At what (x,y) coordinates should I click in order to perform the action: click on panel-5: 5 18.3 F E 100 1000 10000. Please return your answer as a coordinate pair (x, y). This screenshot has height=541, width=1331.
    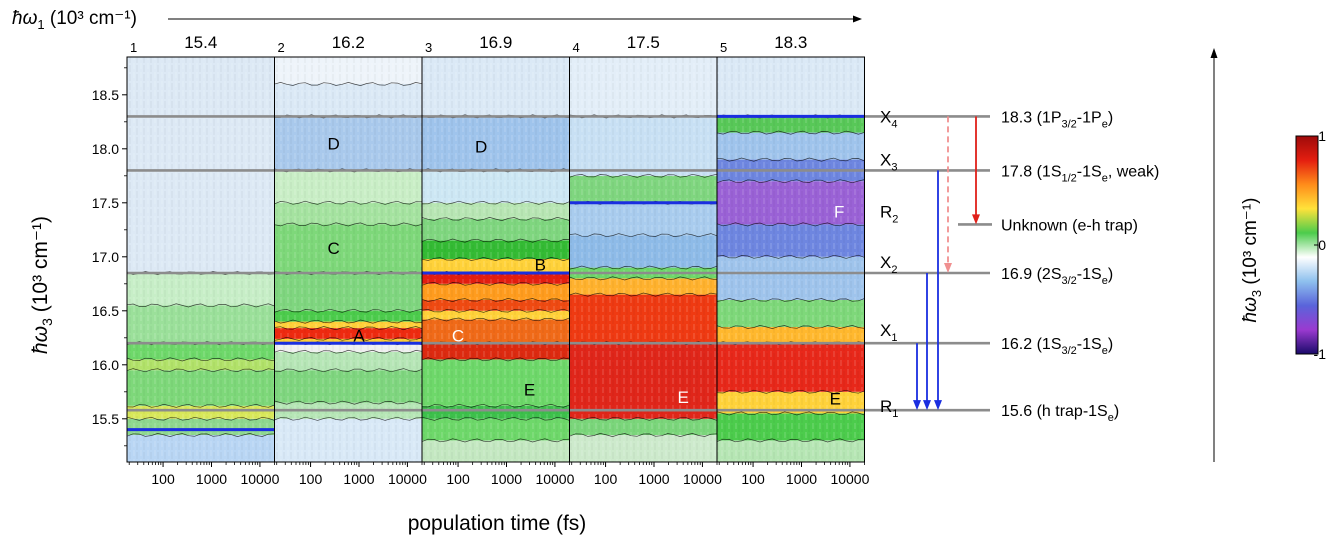
    Looking at the image, I should click on (793, 260).